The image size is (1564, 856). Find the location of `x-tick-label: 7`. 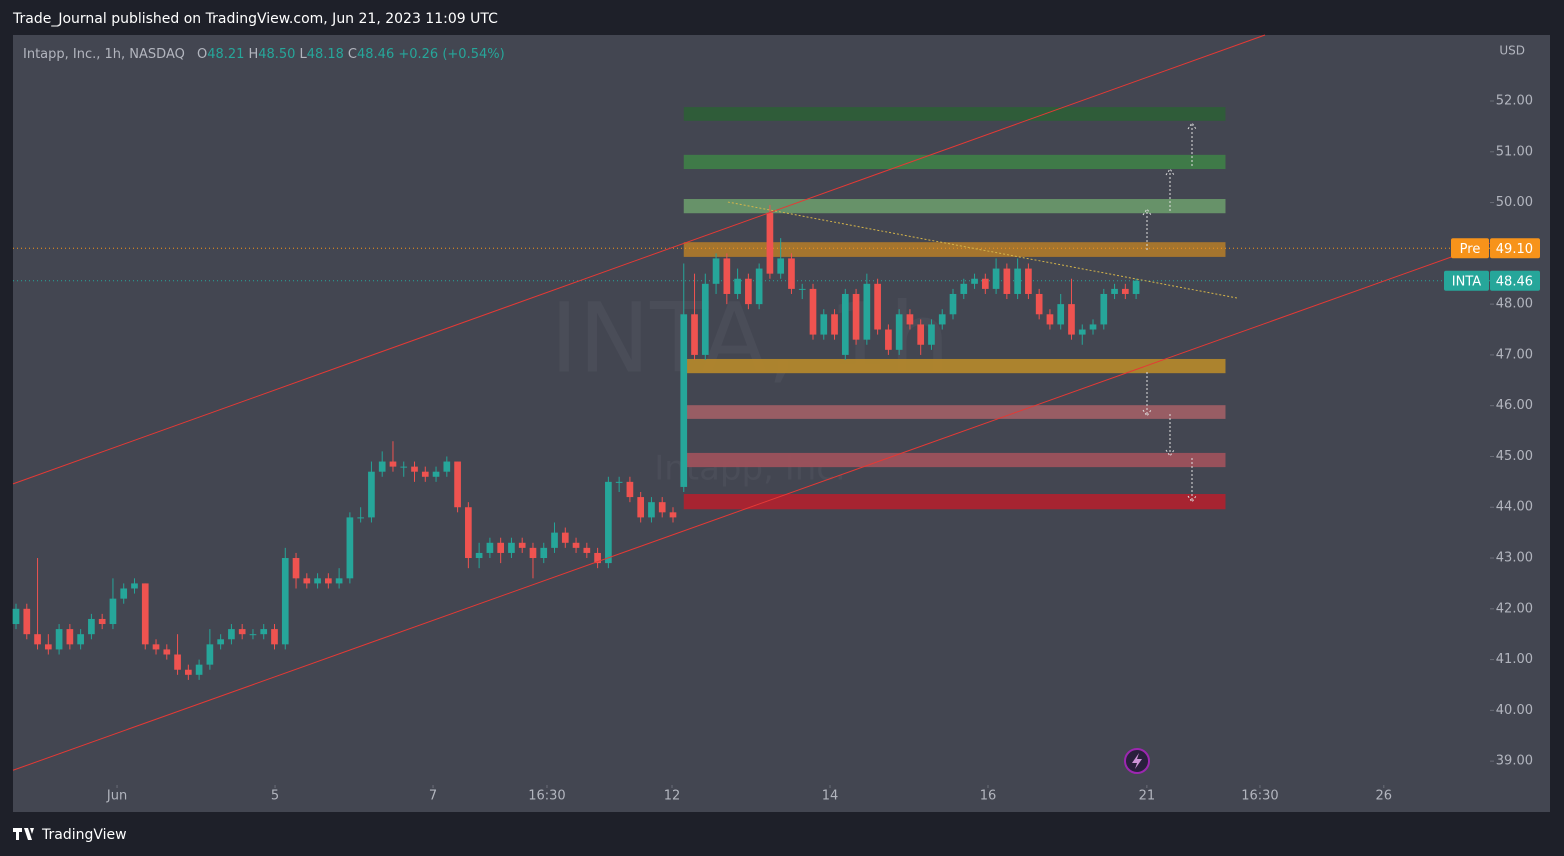

x-tick-label: 7 is located at coordinates (433, 796).